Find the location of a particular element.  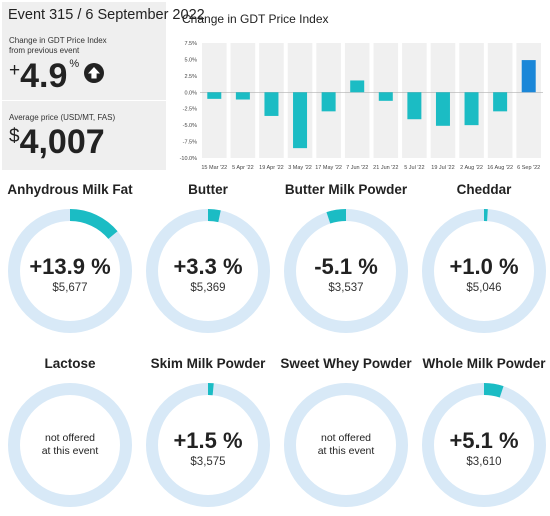

arrow-up-icon is located at coordinates (94, 73).